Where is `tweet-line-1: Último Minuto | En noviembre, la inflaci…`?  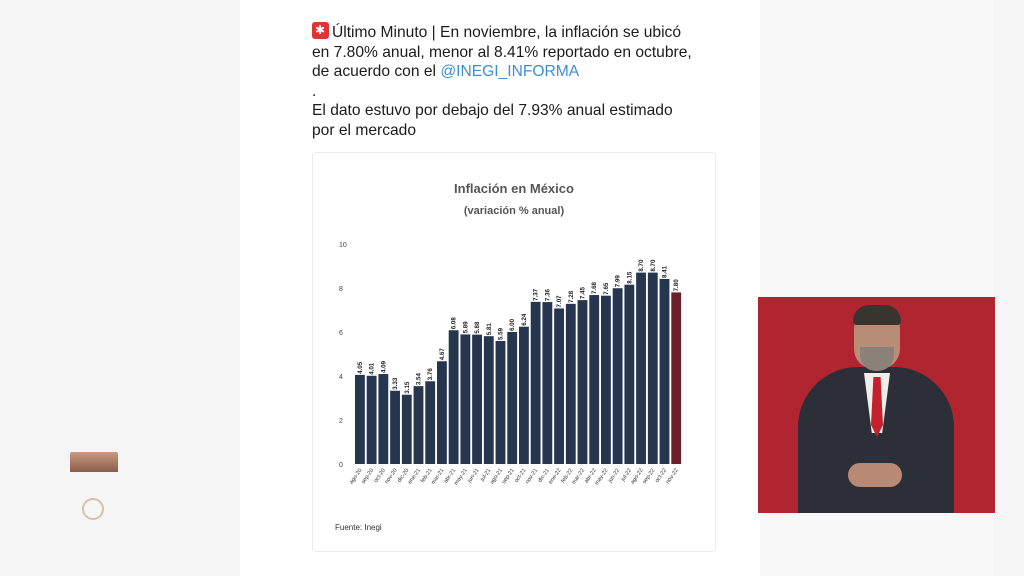 tweet-line-1: Último Minuto | En noviembre, la inflaci… is located at coordinates (507, 32).